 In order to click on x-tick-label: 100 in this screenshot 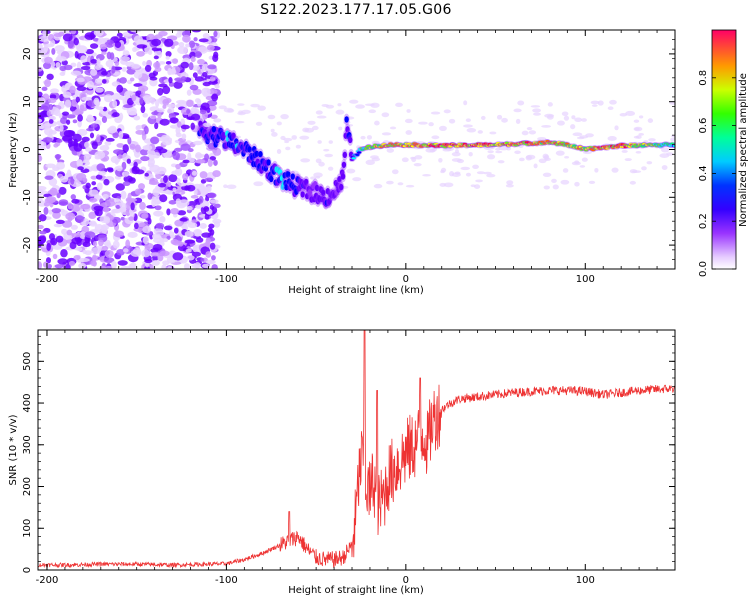, I will do `click(585, 279)`.